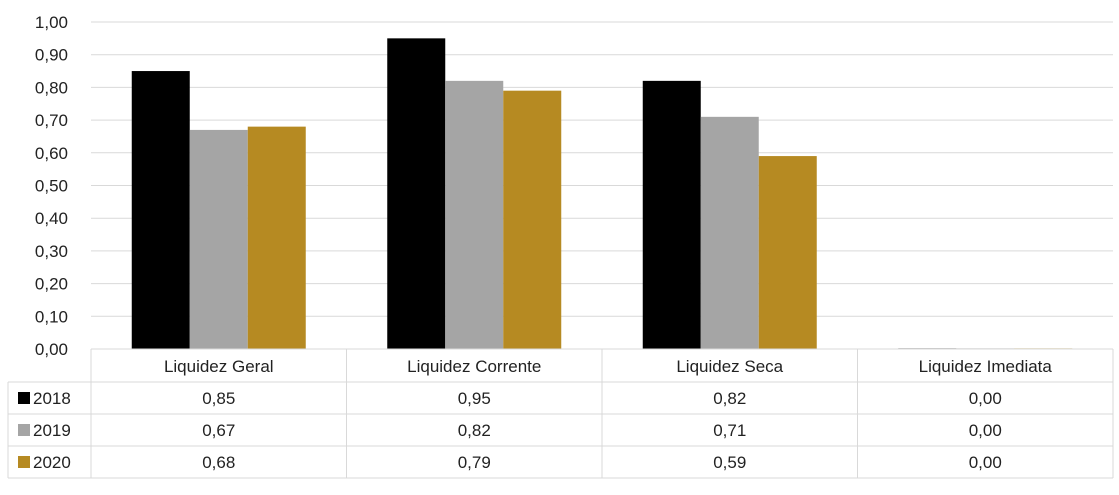 The image size is (1119, 495). I want to click on data-label: 0,85, so click(218, 398).